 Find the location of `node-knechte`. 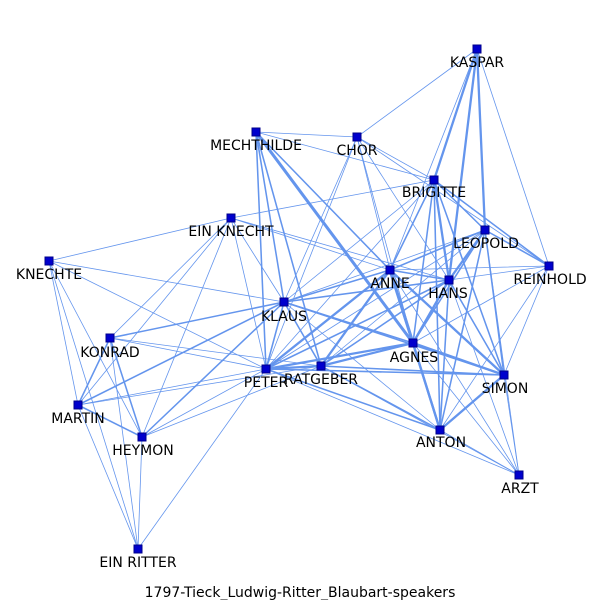

node-knechte is located at coordinates (49, 261).